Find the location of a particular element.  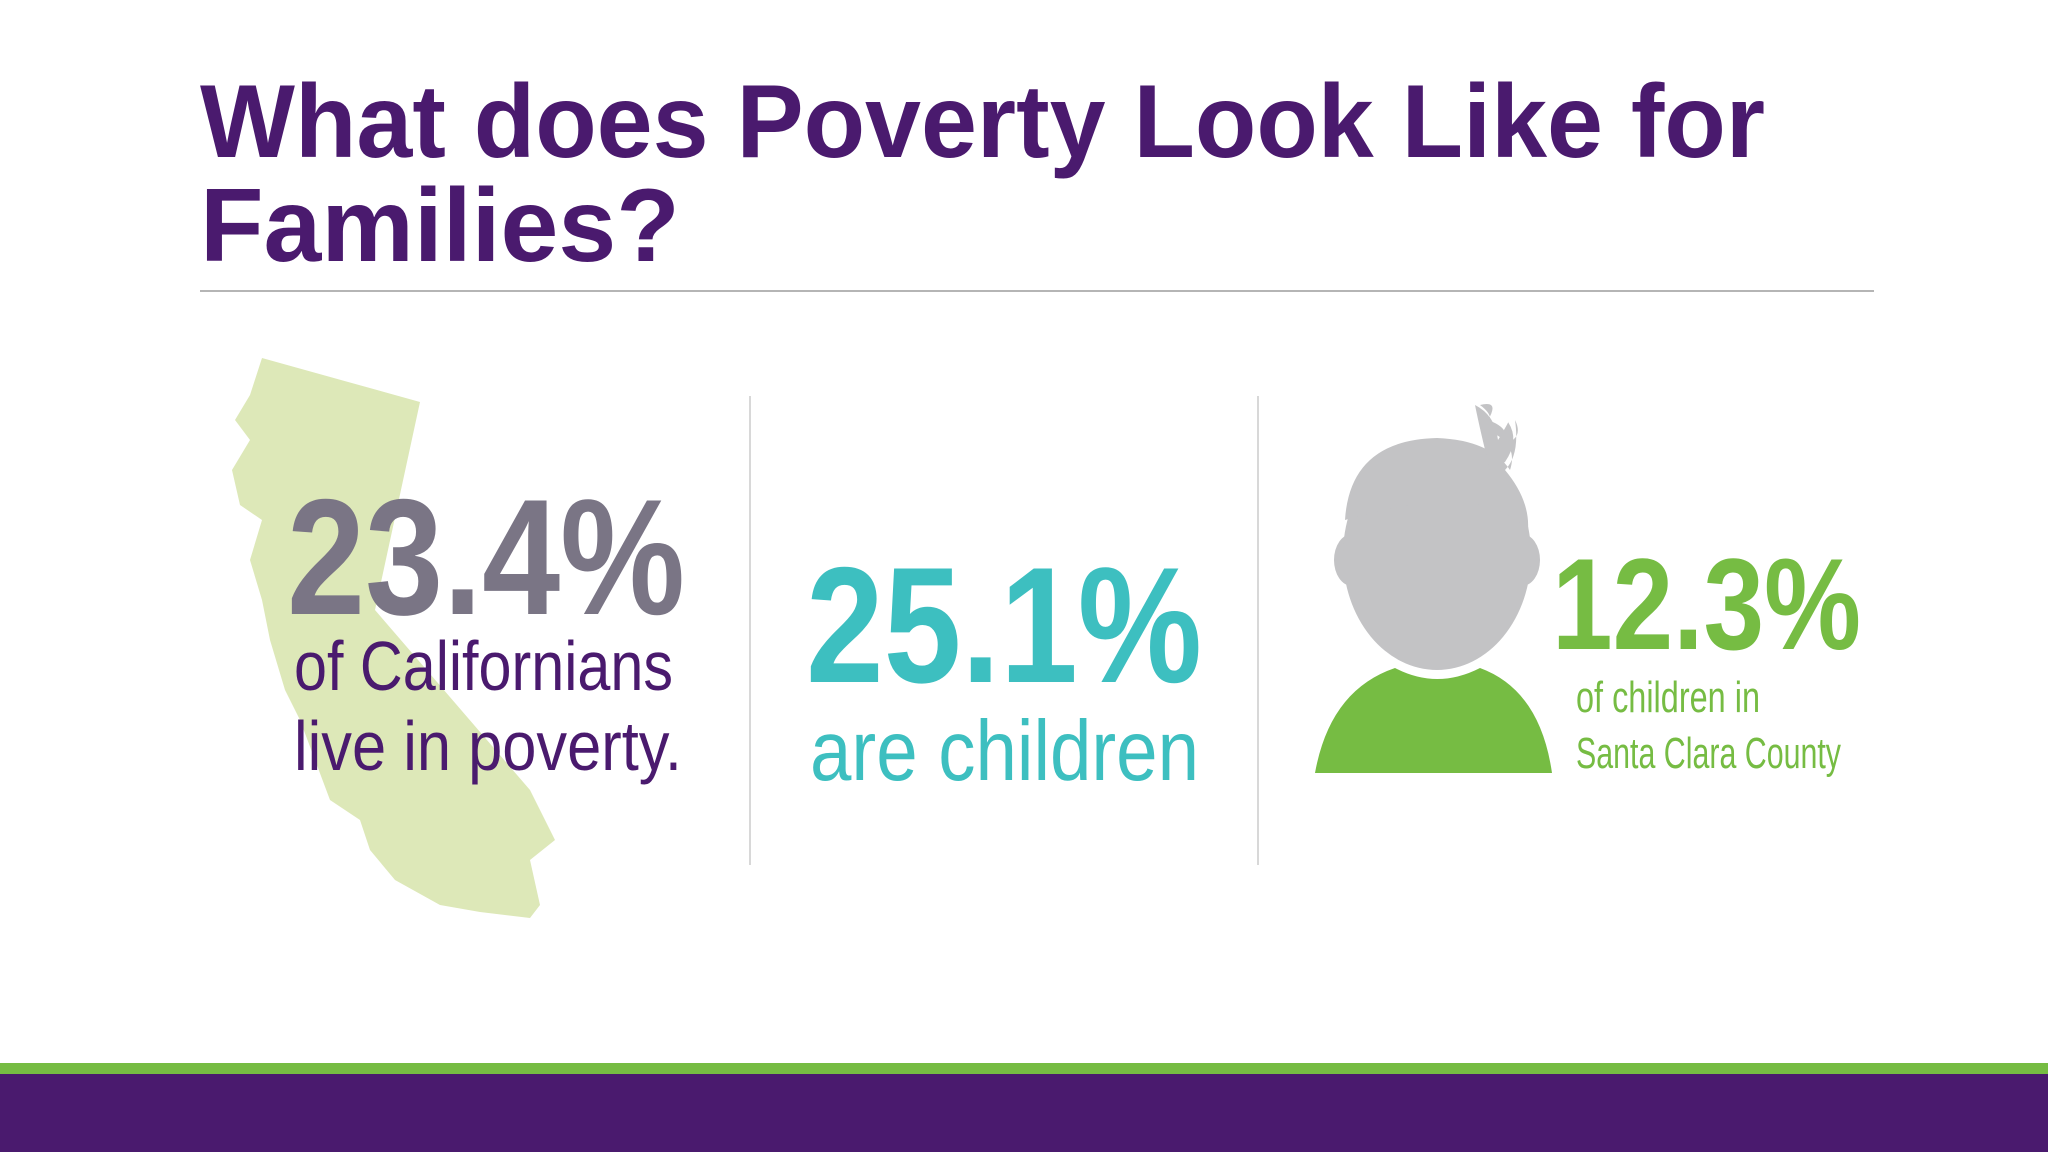

stat-figure: 23.4% is located at coordinates (486, 557).